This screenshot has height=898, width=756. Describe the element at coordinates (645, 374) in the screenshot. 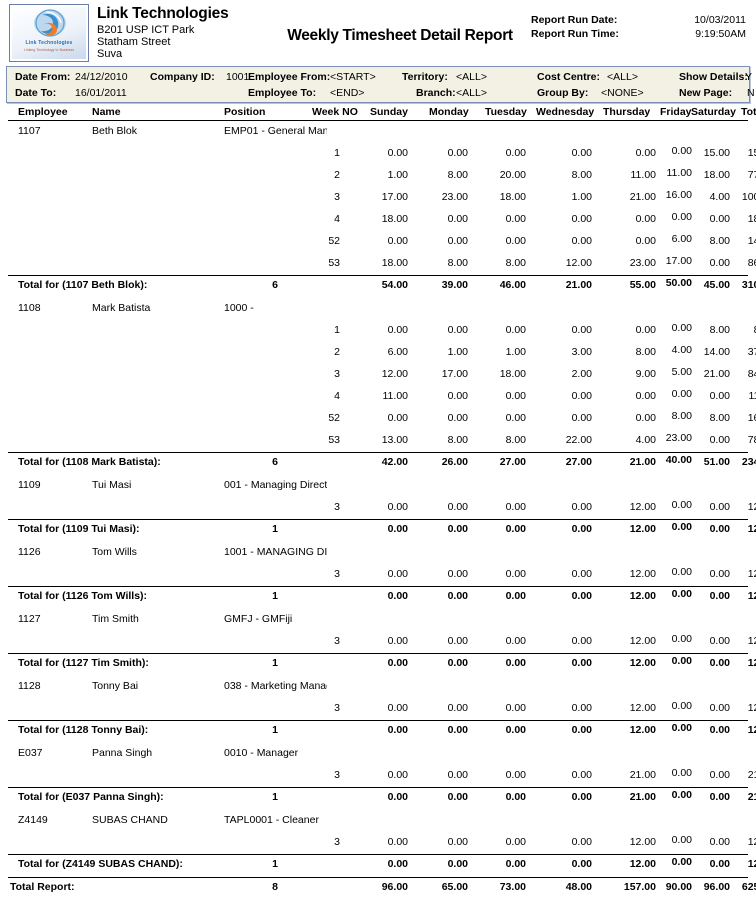

I see `cell-thu: 9.00` at that location.